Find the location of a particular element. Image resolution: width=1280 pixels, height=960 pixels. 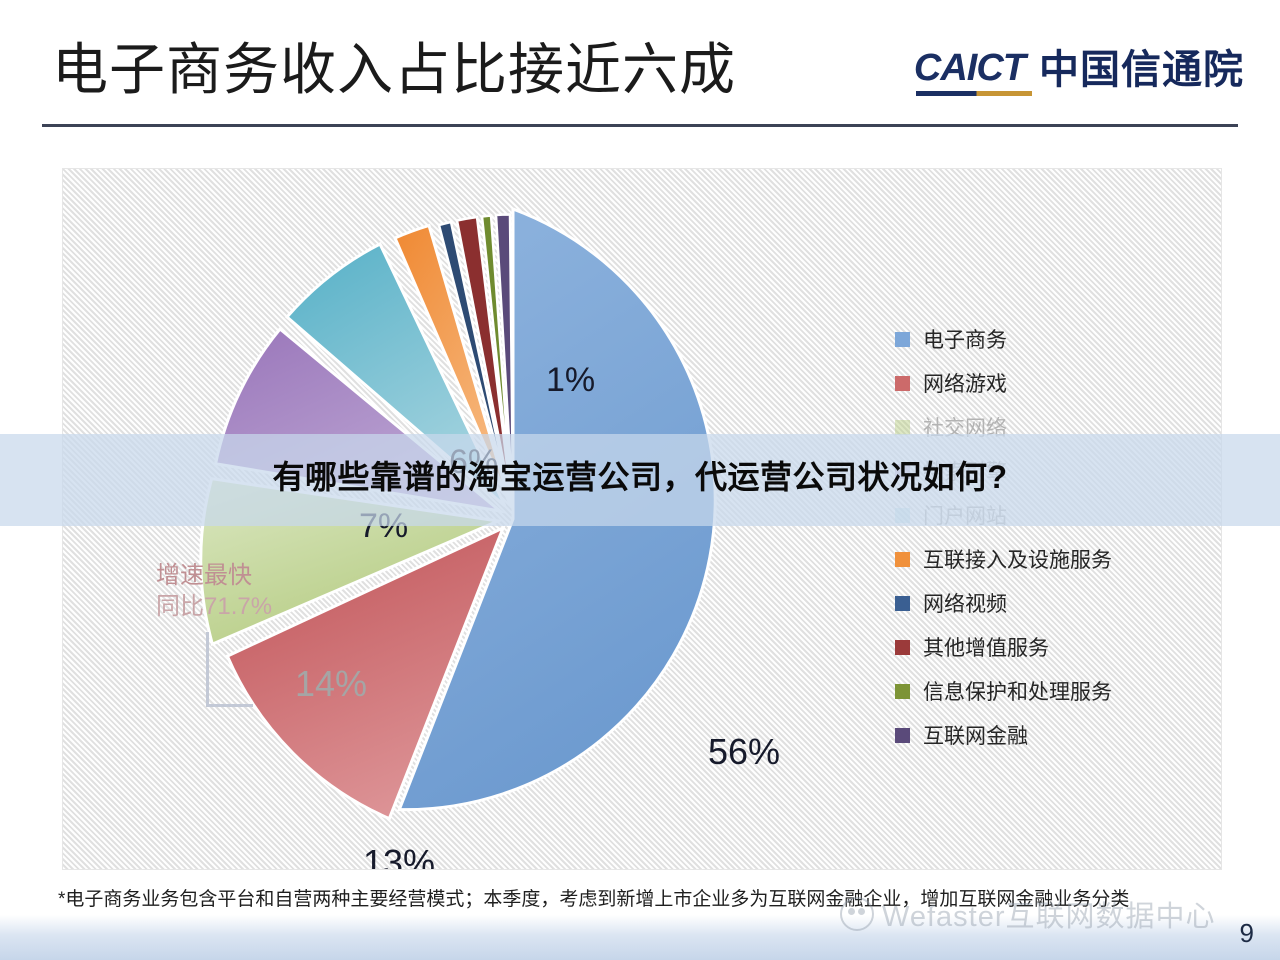

pie-slice-internet-finance is located at coordinates (504, 360).